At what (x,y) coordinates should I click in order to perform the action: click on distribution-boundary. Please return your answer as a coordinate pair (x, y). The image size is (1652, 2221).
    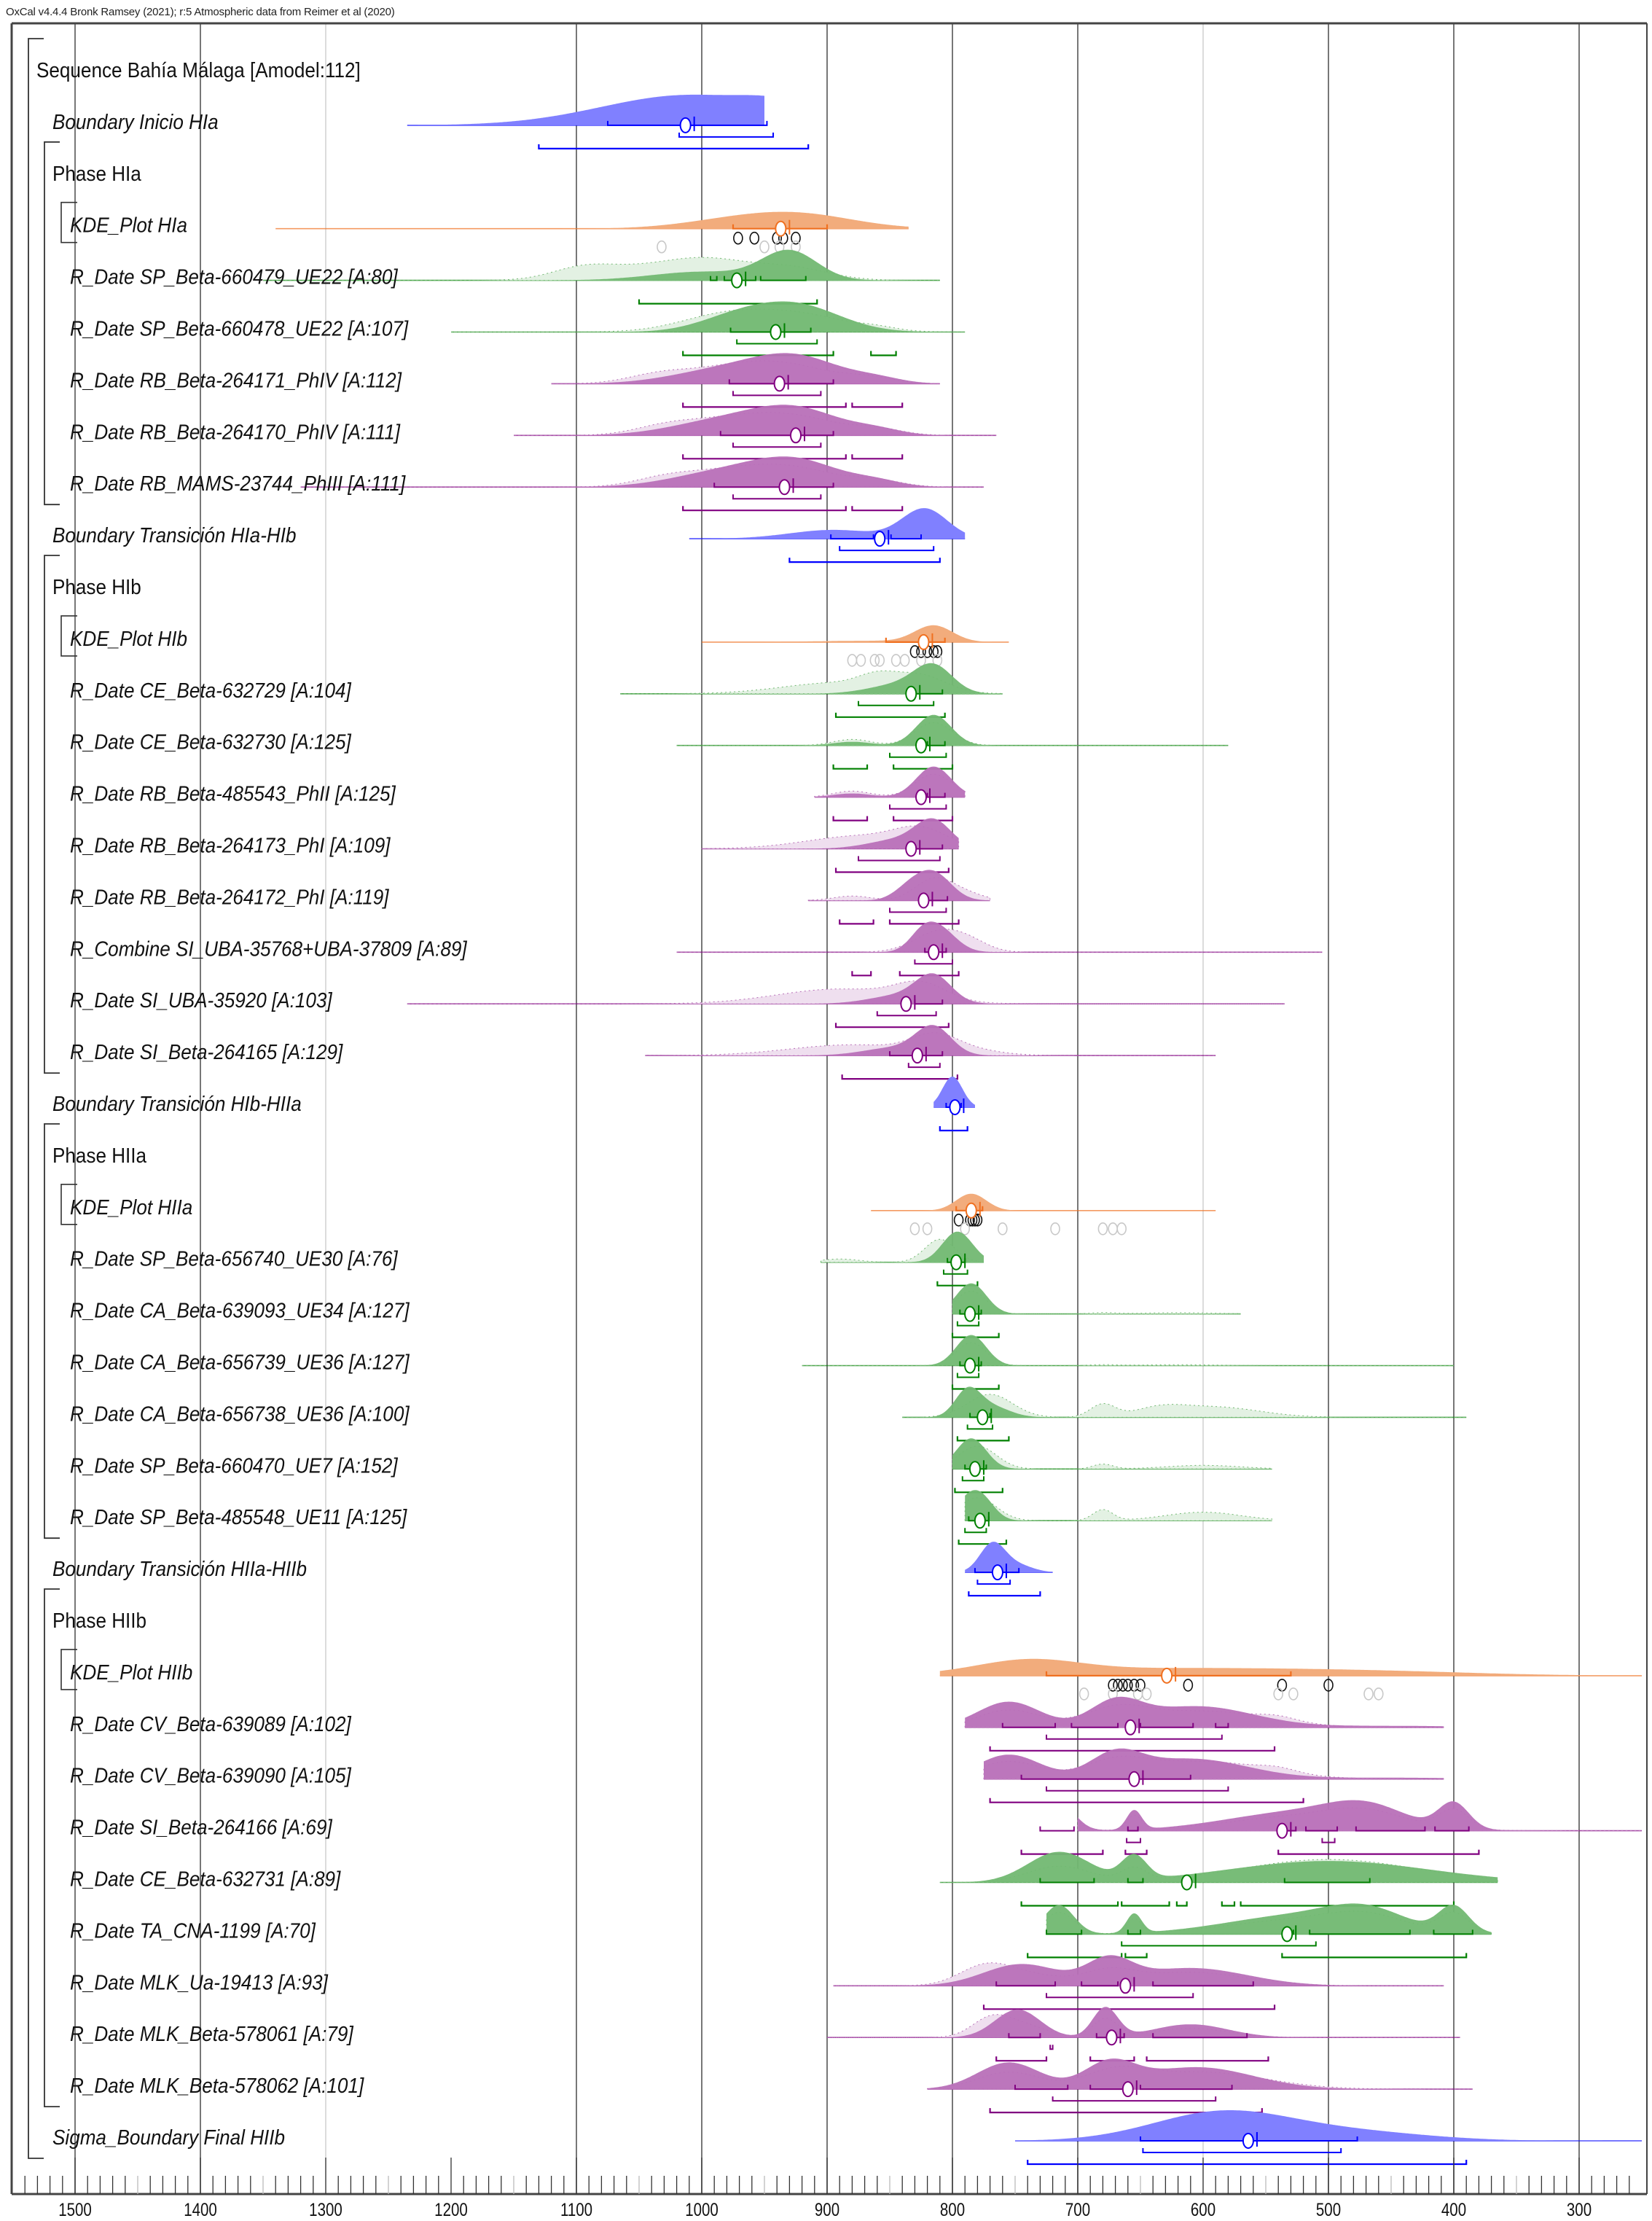
    Looking at the image, I should click on (954, 1104).